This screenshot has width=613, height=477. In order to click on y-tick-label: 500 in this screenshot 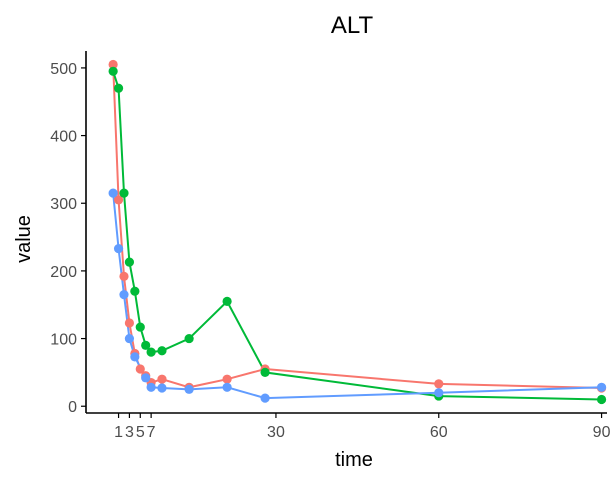, I will do `click(63, 69)`.